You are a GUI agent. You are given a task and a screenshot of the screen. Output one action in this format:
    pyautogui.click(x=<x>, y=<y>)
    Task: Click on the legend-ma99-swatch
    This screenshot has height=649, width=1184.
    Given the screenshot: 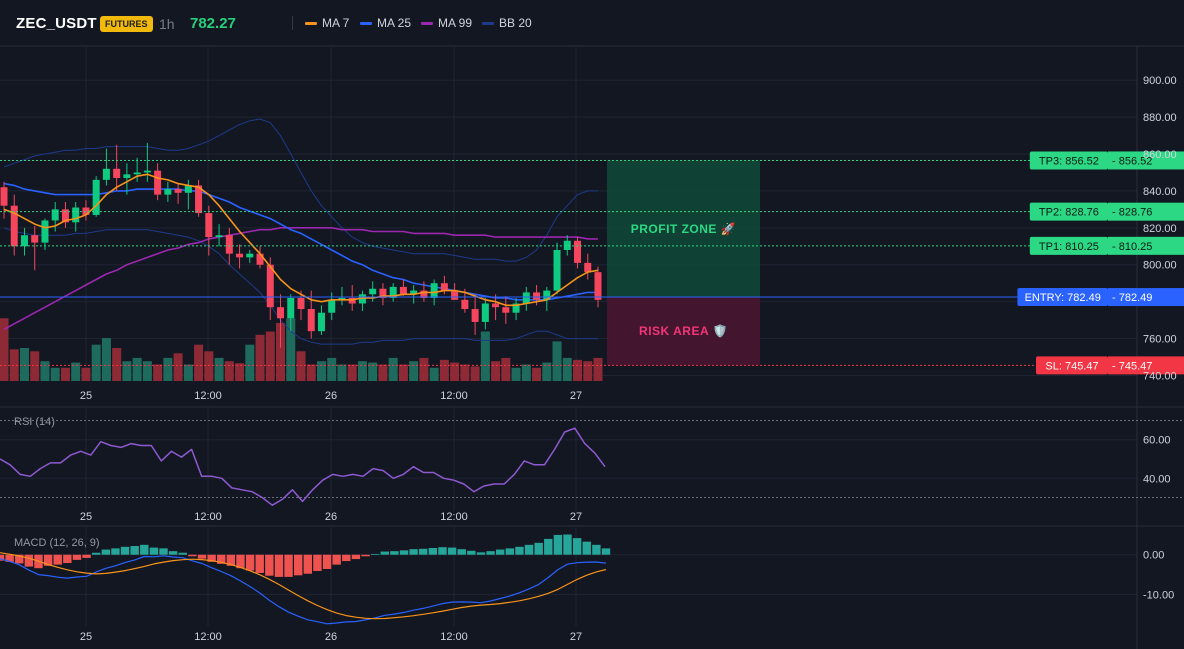 What is the action you would take?
    pyautogui.click(x=427, y=23)
    